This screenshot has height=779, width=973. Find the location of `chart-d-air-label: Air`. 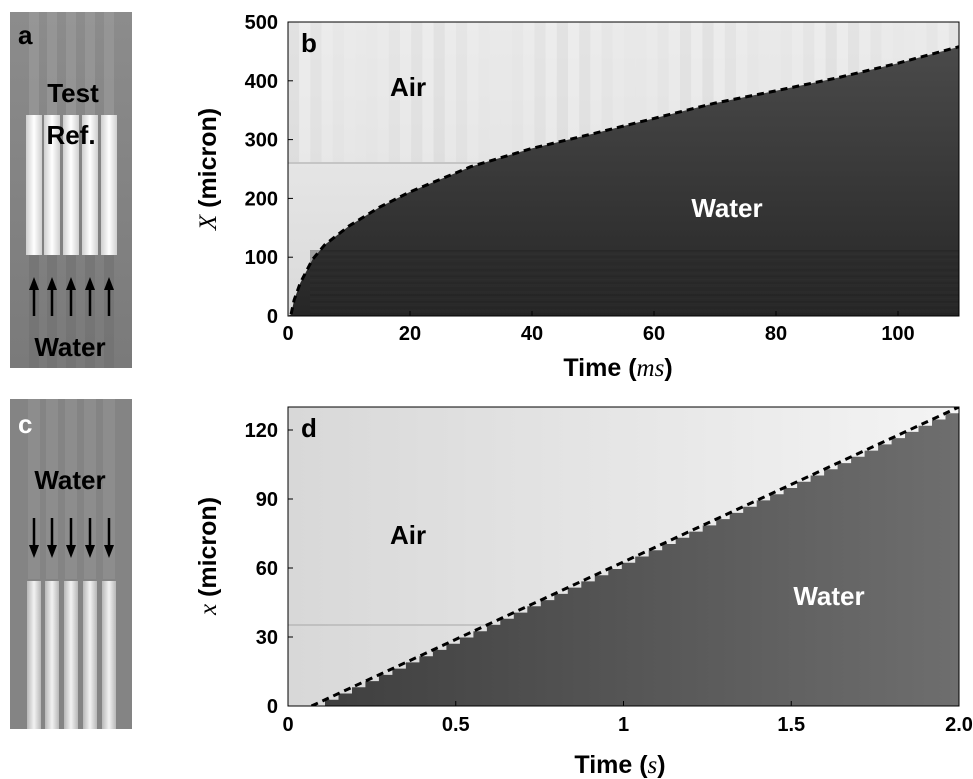

chart-d-air-label: Air is located at coordinates (408, 535).